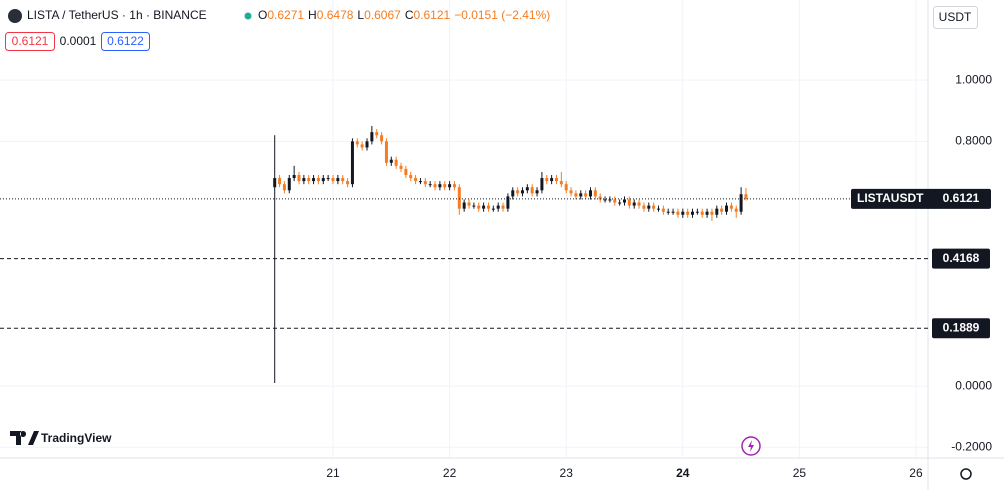 The width and height of the screenshot is (1004, 490). Describe the element at coordinates (800, 473) in the screenshot. I see `x-tick-label: 25` at that location.